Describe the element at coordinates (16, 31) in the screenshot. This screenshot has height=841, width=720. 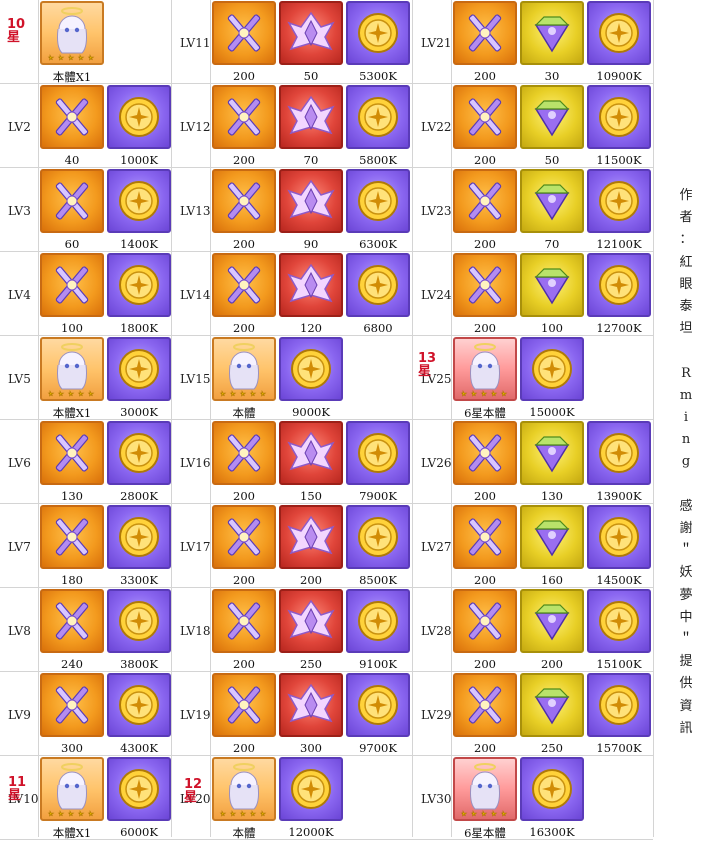
I see `star-tier-note: 10 星` at that location.